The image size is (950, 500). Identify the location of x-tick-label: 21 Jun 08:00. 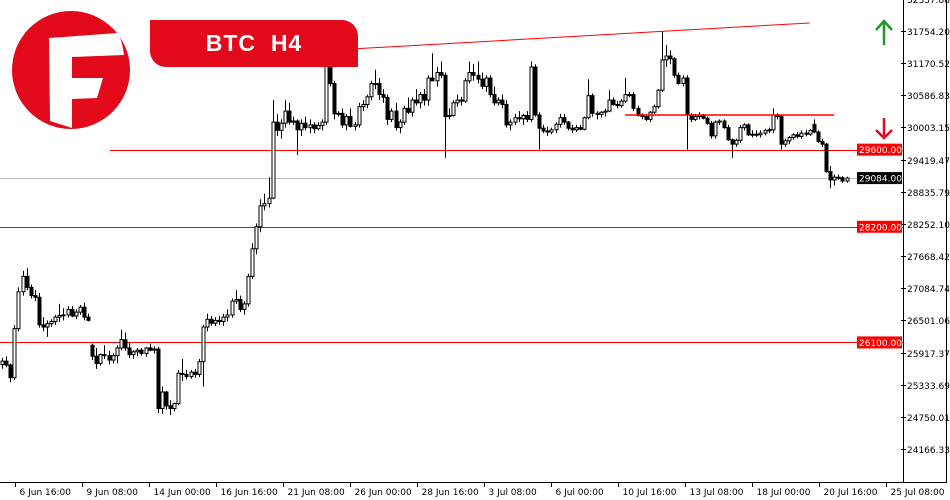
(316, 493).